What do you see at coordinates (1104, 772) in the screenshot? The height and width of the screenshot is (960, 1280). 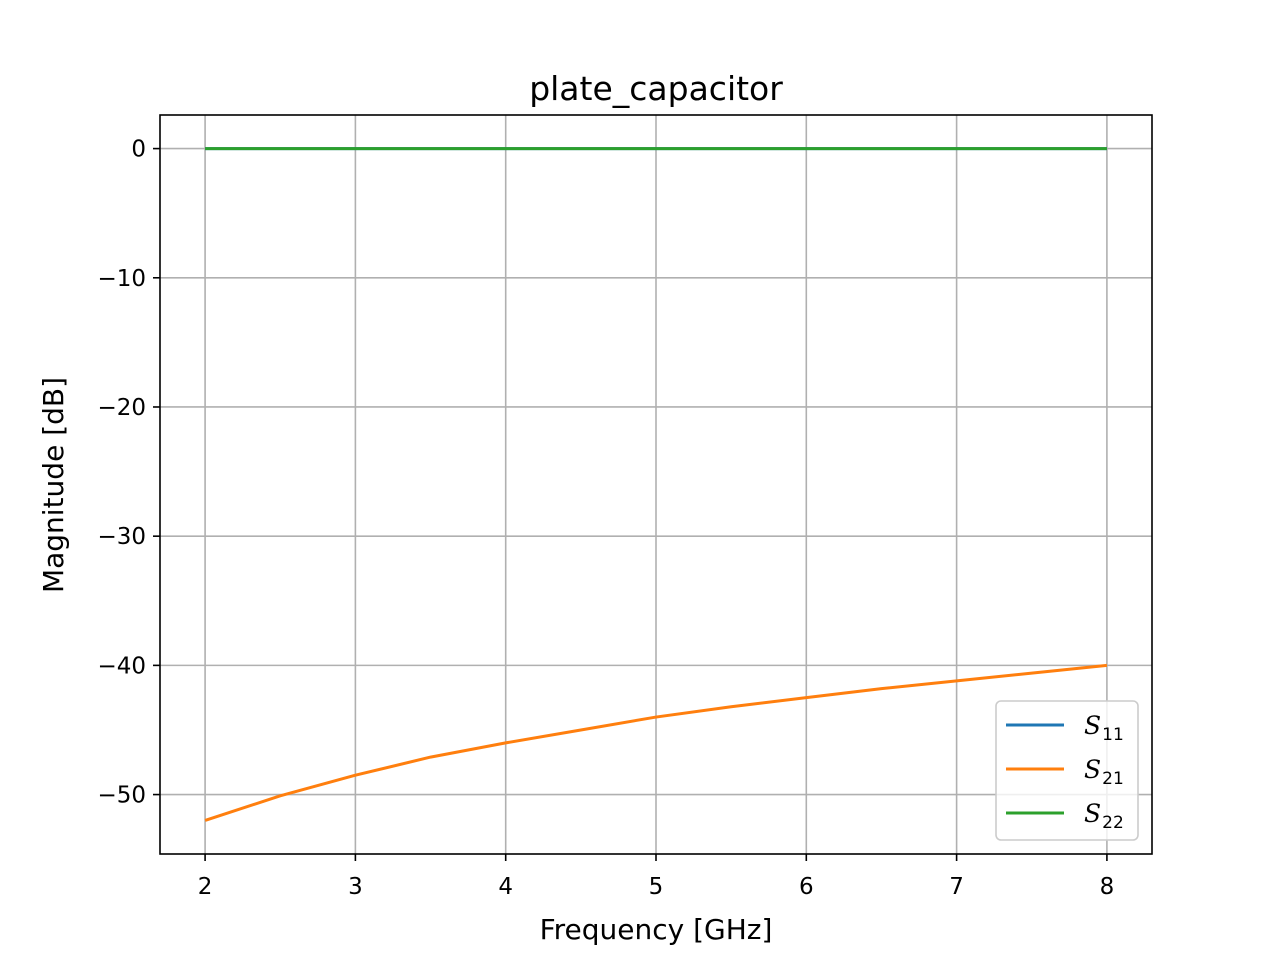 I see `legend-label-s21: S21` at bounding box center [1104, 772].